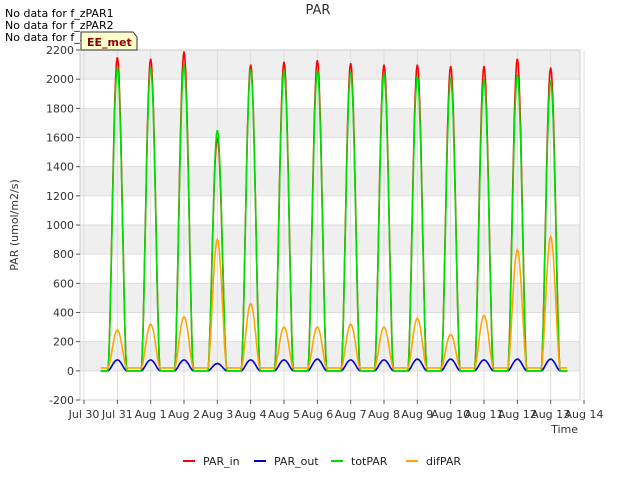 The image size is (640, 480). Describe the element at coordinates (251, 414) in the screenshot. I see `x-tick-label: Aug 4` at that location.